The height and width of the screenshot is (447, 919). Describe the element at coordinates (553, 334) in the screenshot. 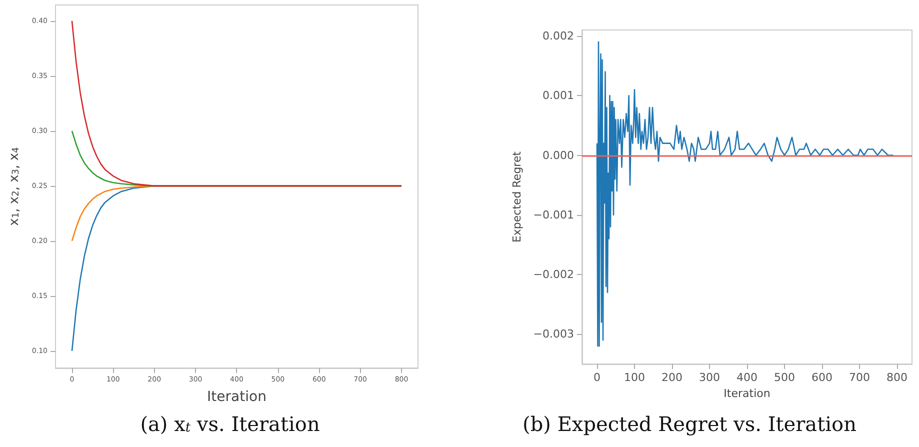

I see `y-tick-label: −0.003` at that location.